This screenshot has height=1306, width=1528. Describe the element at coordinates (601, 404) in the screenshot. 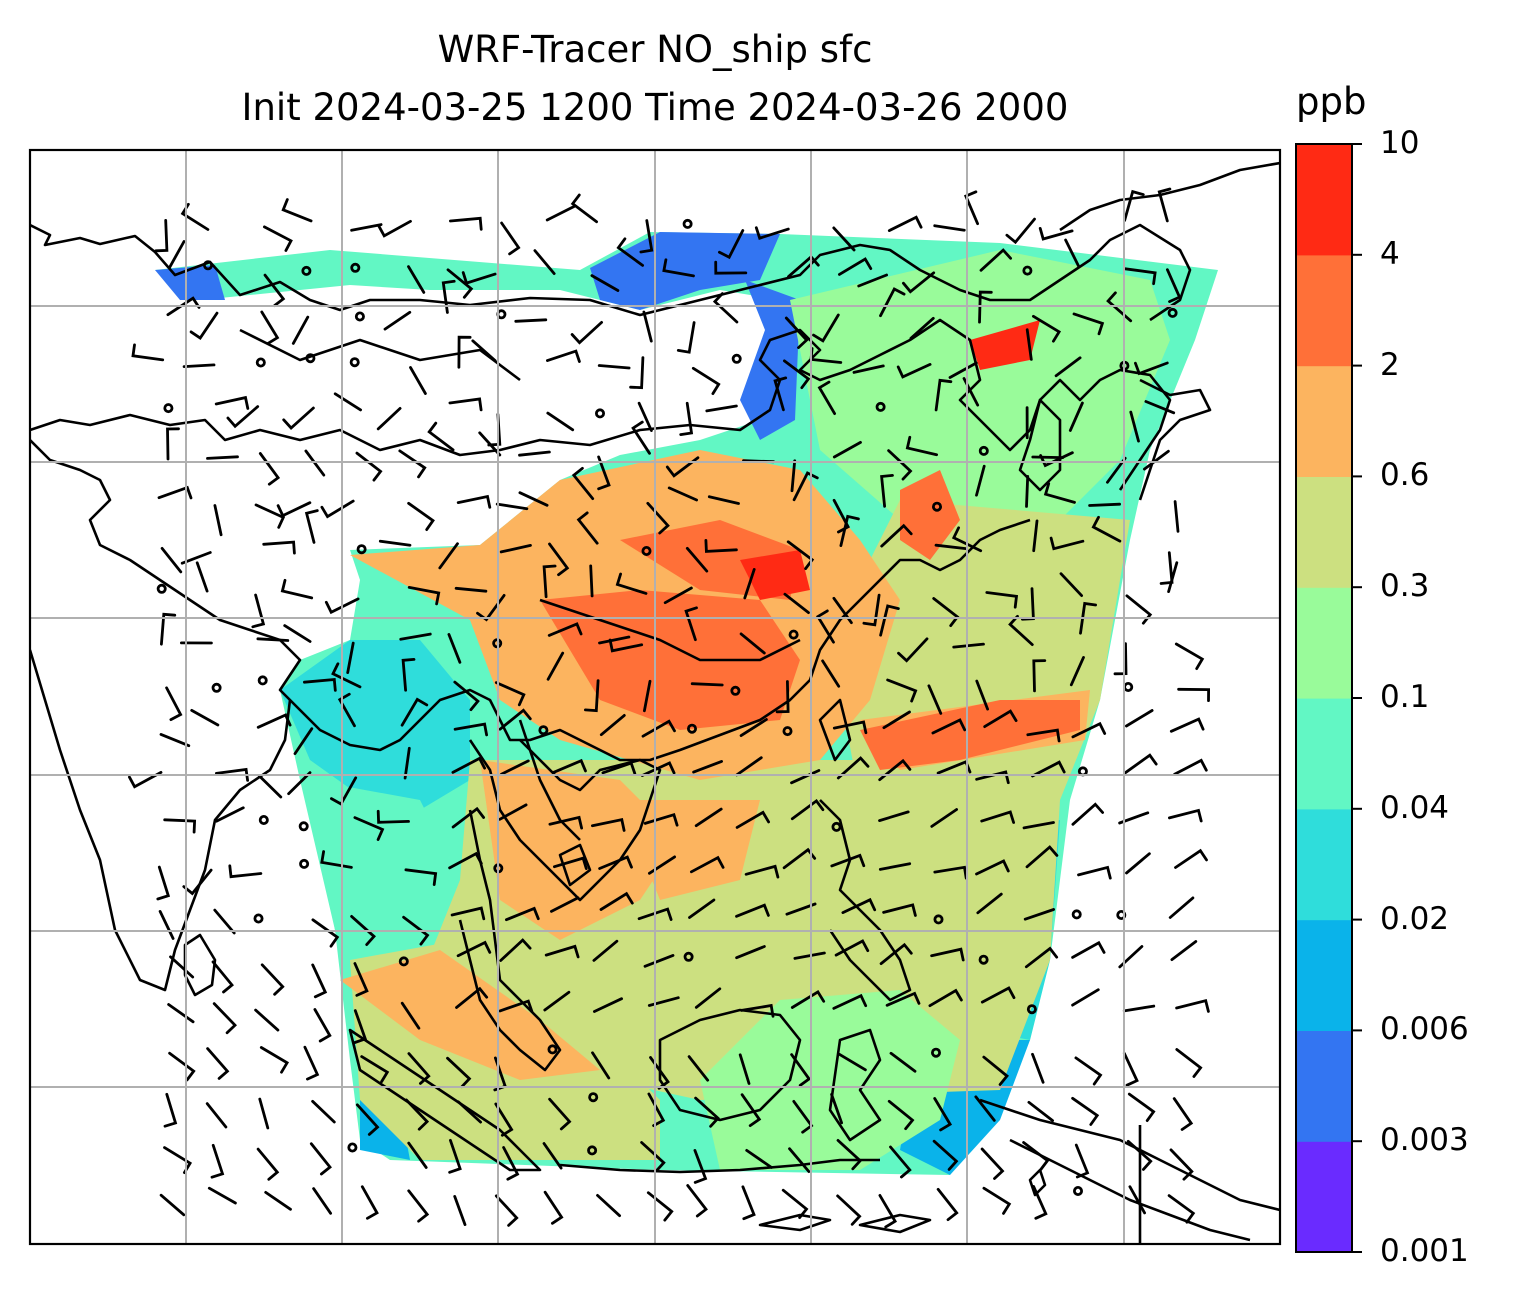

I see `coastline` at that location.